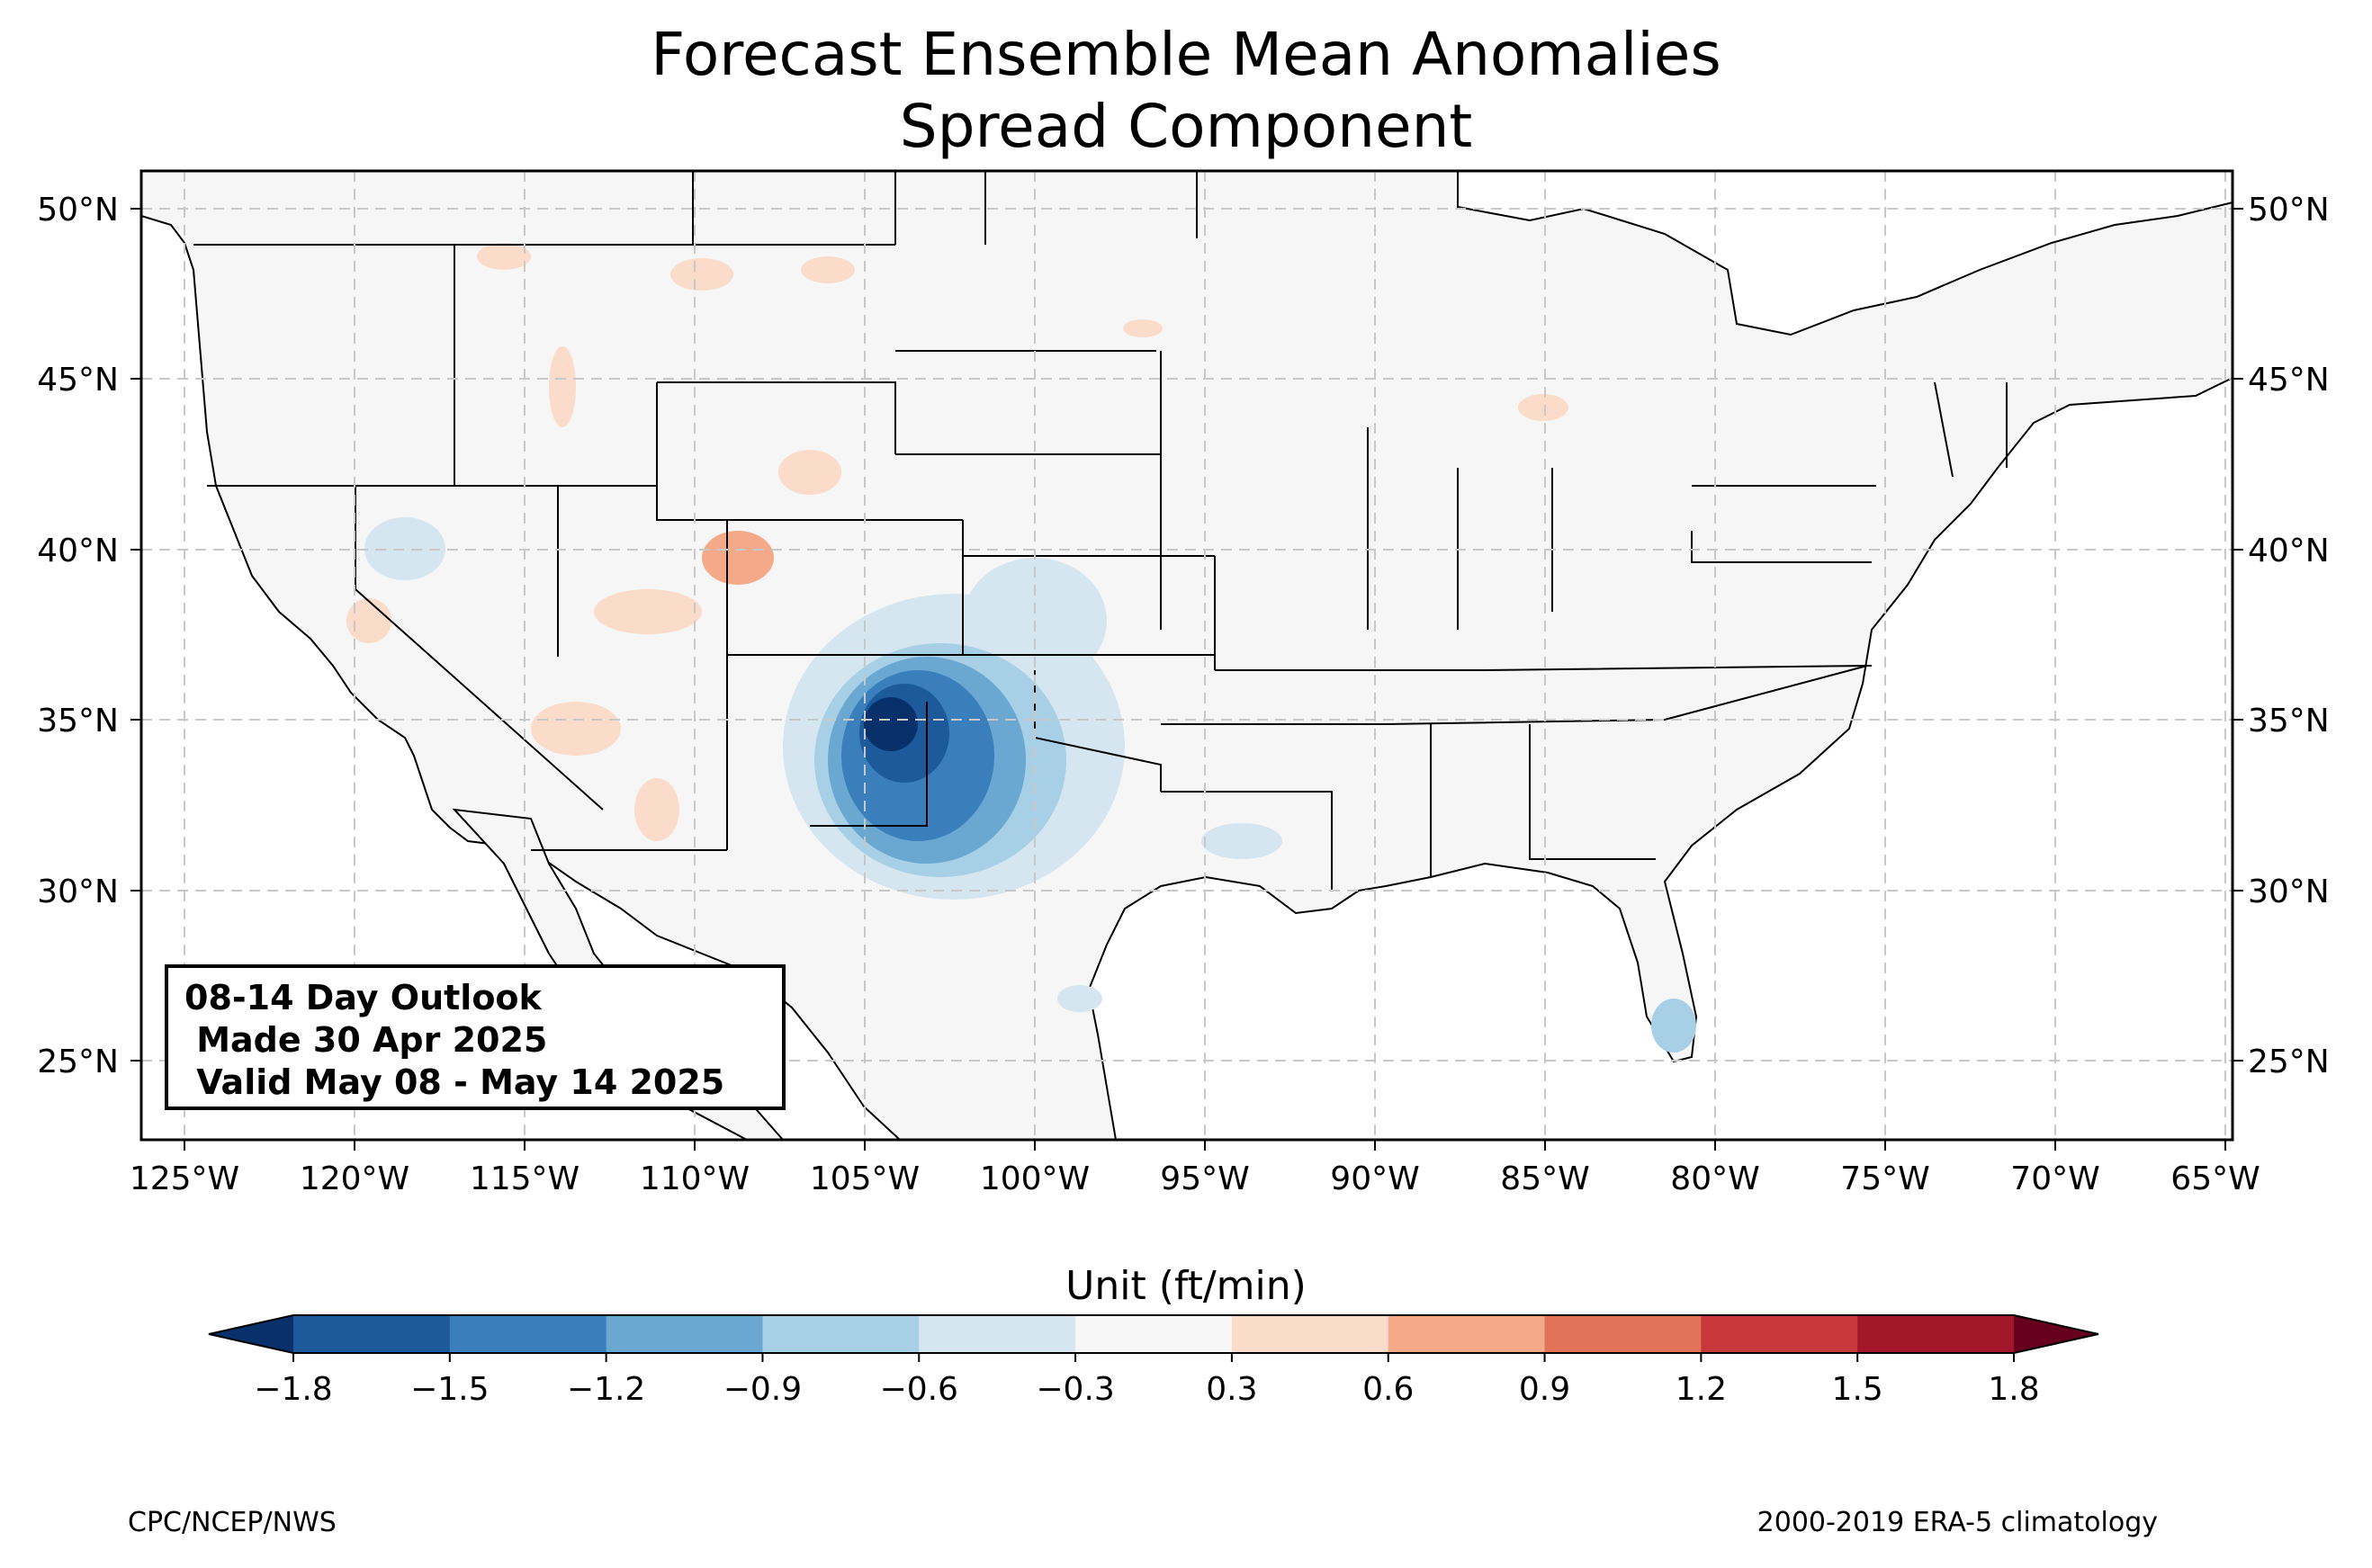 The image size is (2372, 1568). Describe the element at coordinates (2215, 1178) in the screenshot. I see `lon-label-65: 65°W` at that location.